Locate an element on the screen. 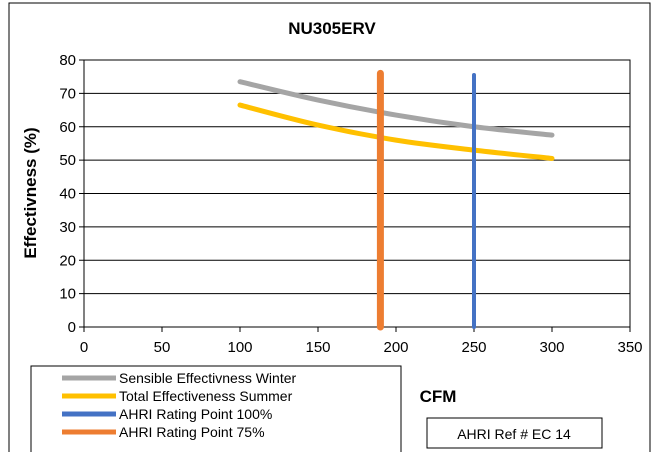 This screenshot has width=654, height=452. x-axis-label: CFM is located at coordinates (438, 396).